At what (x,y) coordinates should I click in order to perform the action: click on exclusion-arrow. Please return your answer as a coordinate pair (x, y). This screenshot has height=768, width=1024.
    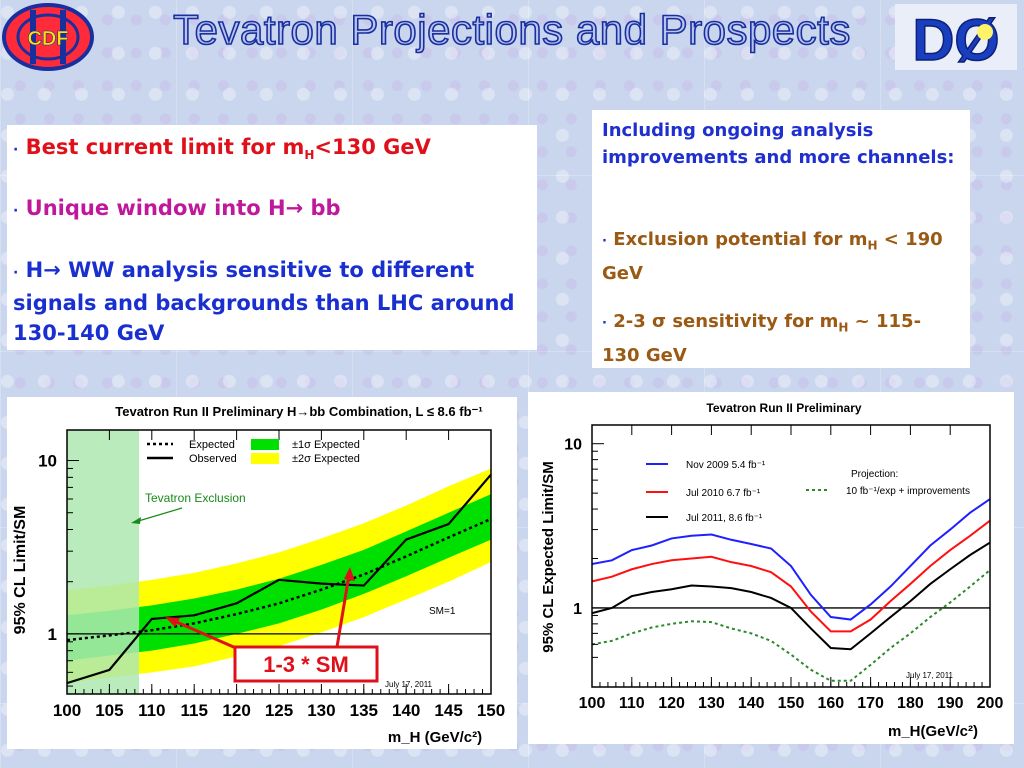
    Looking at the image, I should click on (158, 515).